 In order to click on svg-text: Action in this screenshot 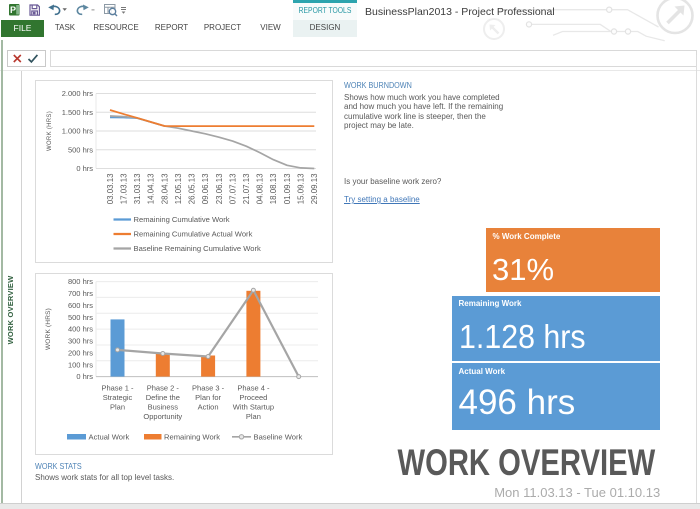, I will do `click(208, 407)`.